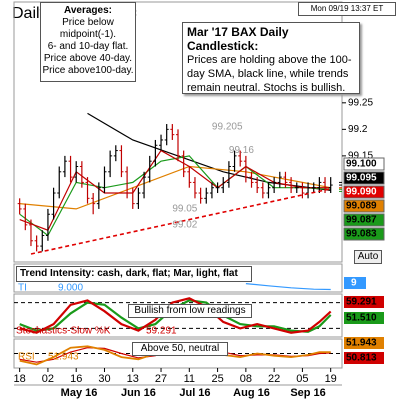 The width and height of the screenshot is (400, 400). I want to click on x-tick-label: 11, so click(189, 379).